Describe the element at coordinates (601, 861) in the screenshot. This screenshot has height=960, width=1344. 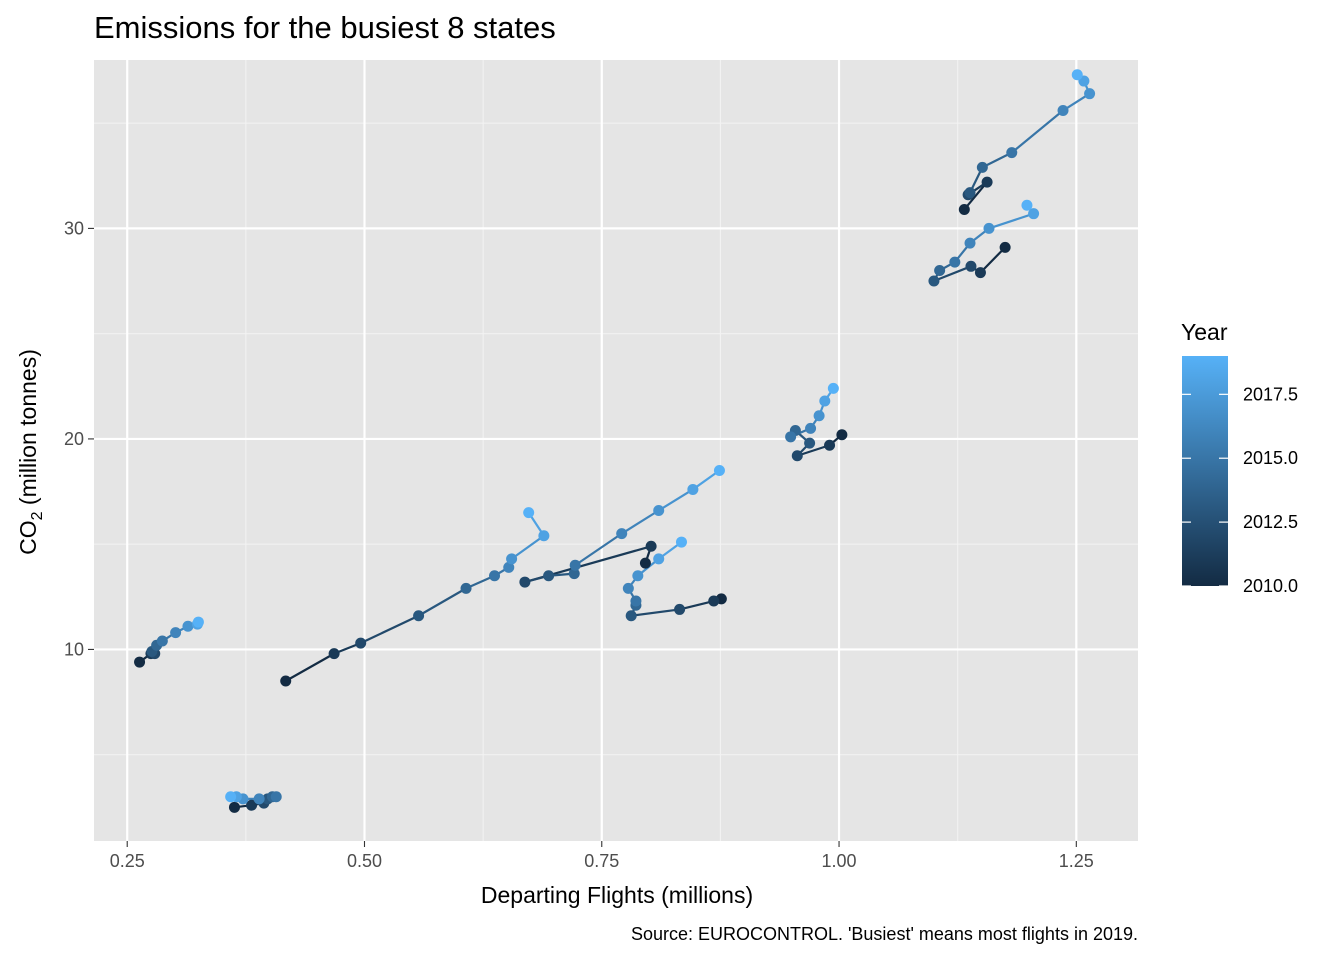
I see `x-tick-label: 0.75` at that location.